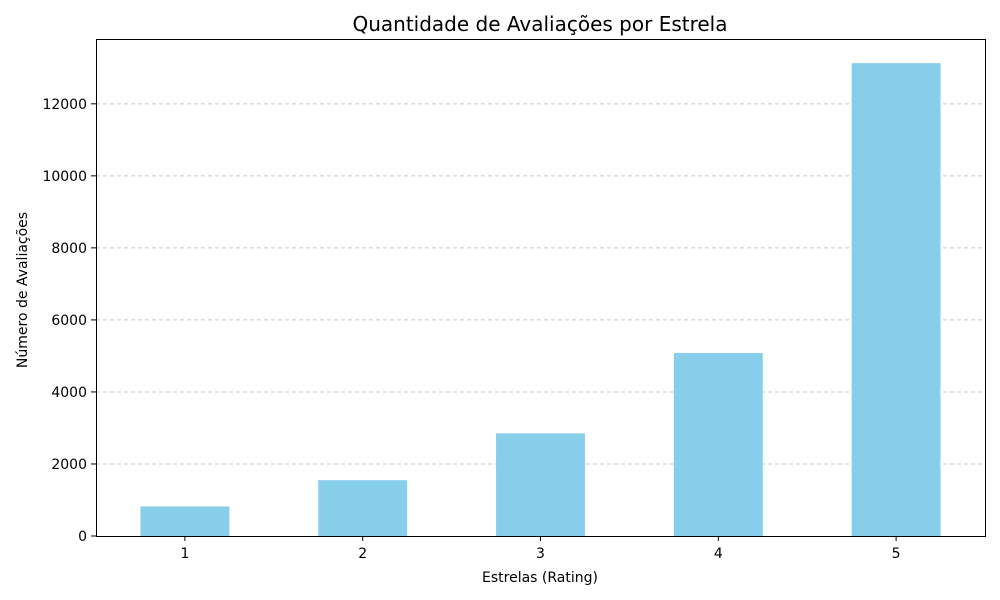 This screenshot has width=1000, height=600. I want to click on y-axis-label: Número de Avaliações, so click(23, 290).